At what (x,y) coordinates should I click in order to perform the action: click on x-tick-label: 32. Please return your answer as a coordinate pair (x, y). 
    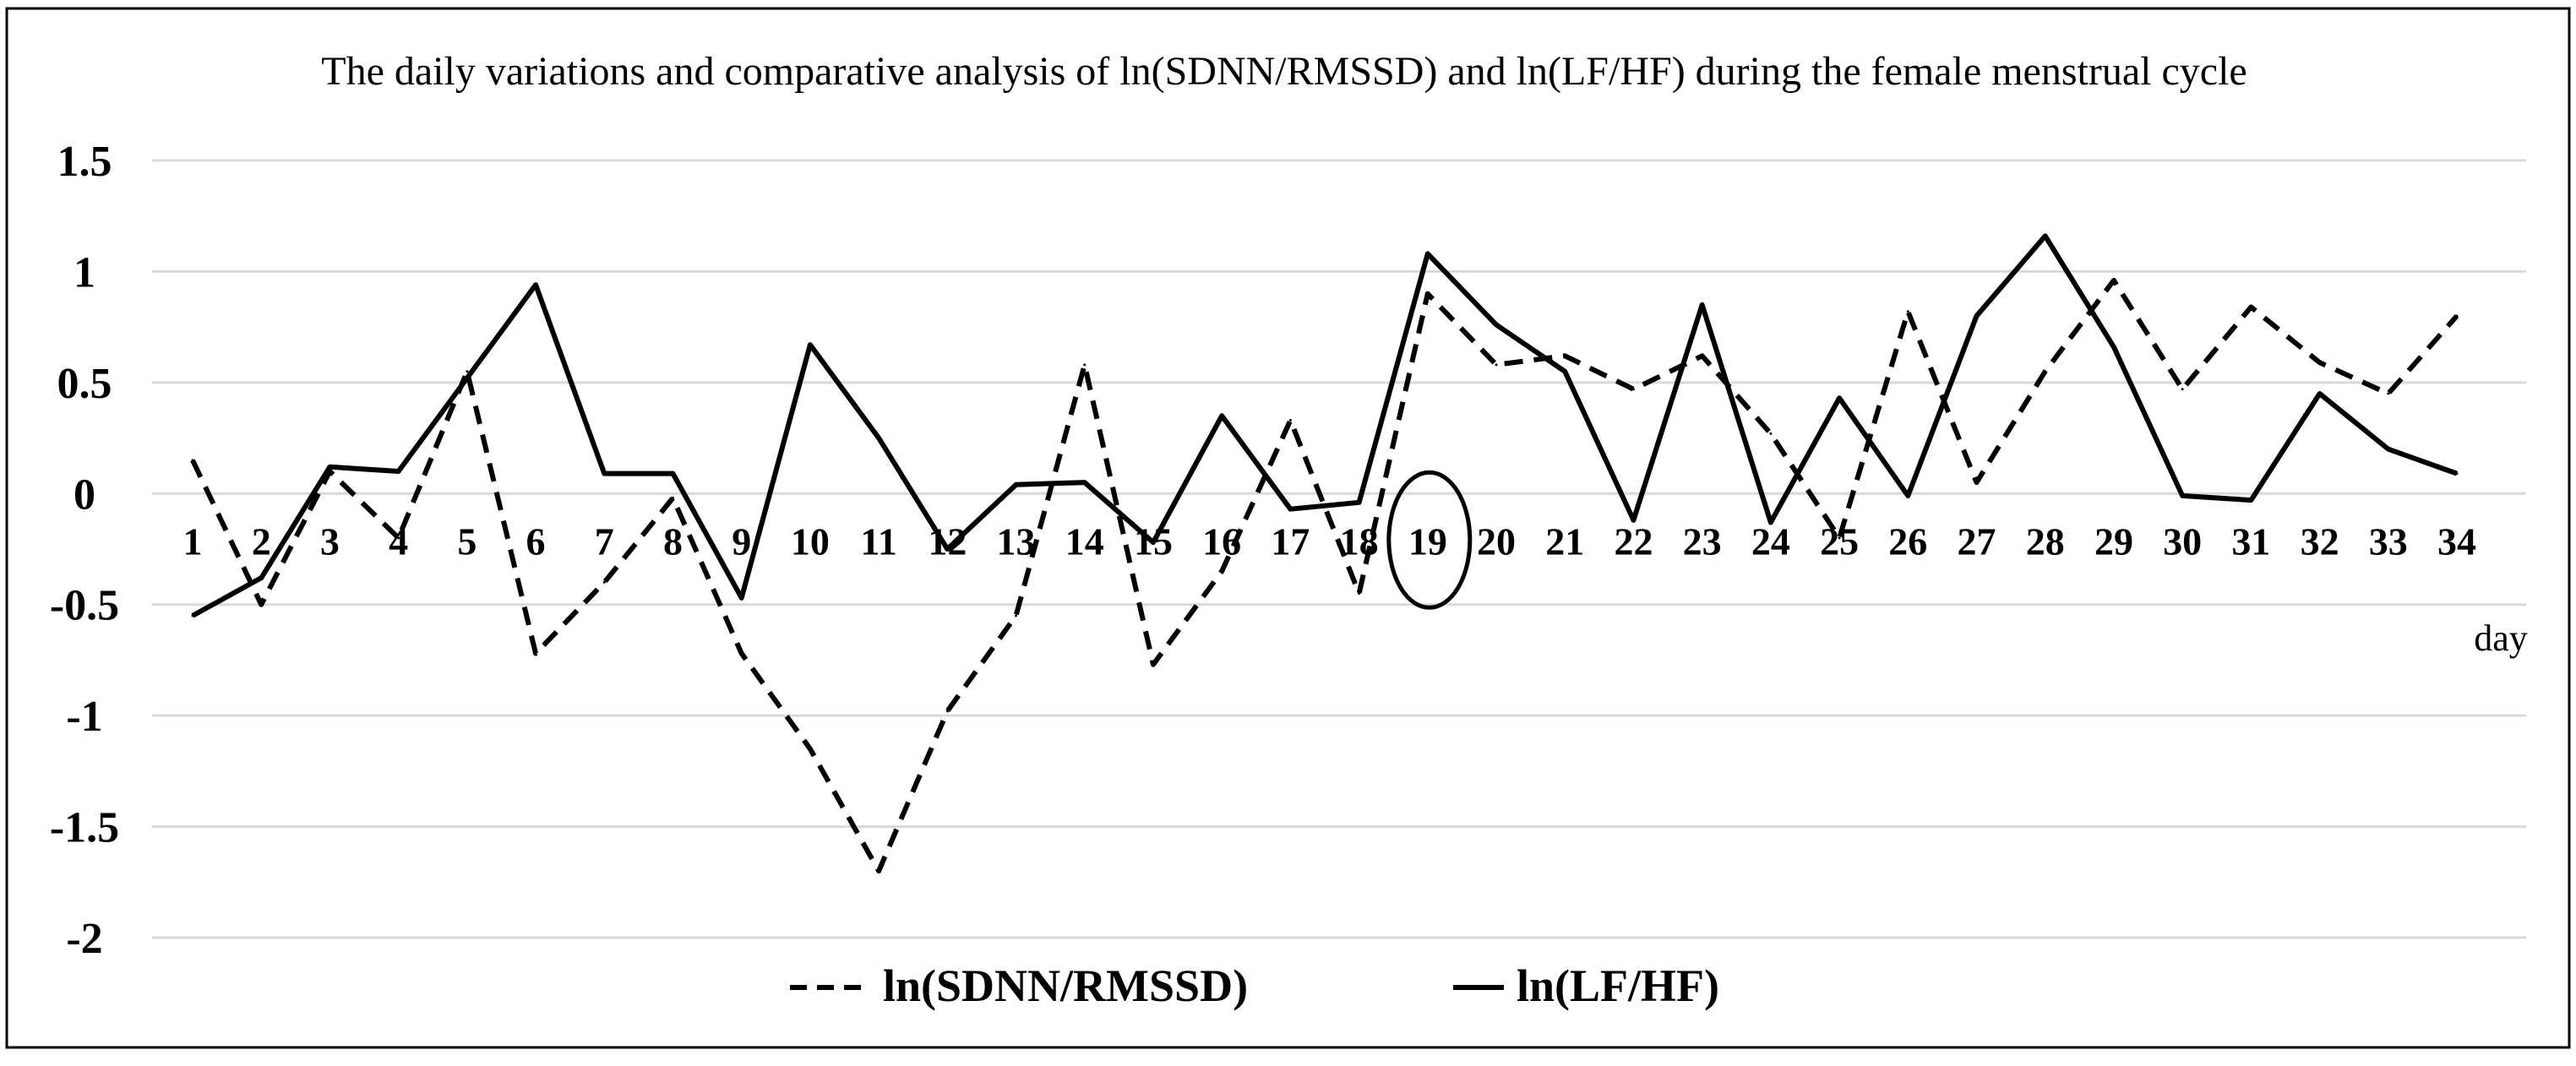
    Looking at the image, I should click on (2320, 541).